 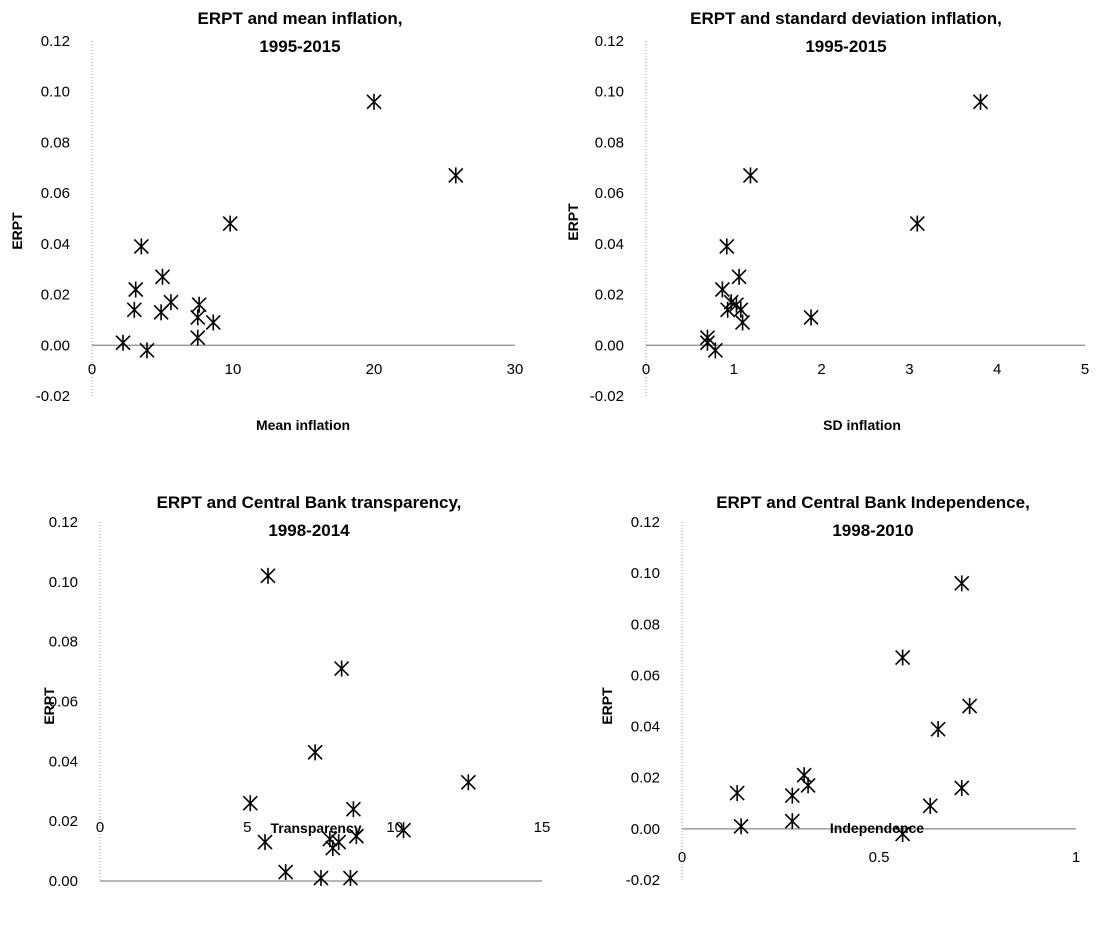 What do you see at coordinates (909, 369) in the screenshot?
I see `x-tick-label: 3` at bounding box center [909, 369].